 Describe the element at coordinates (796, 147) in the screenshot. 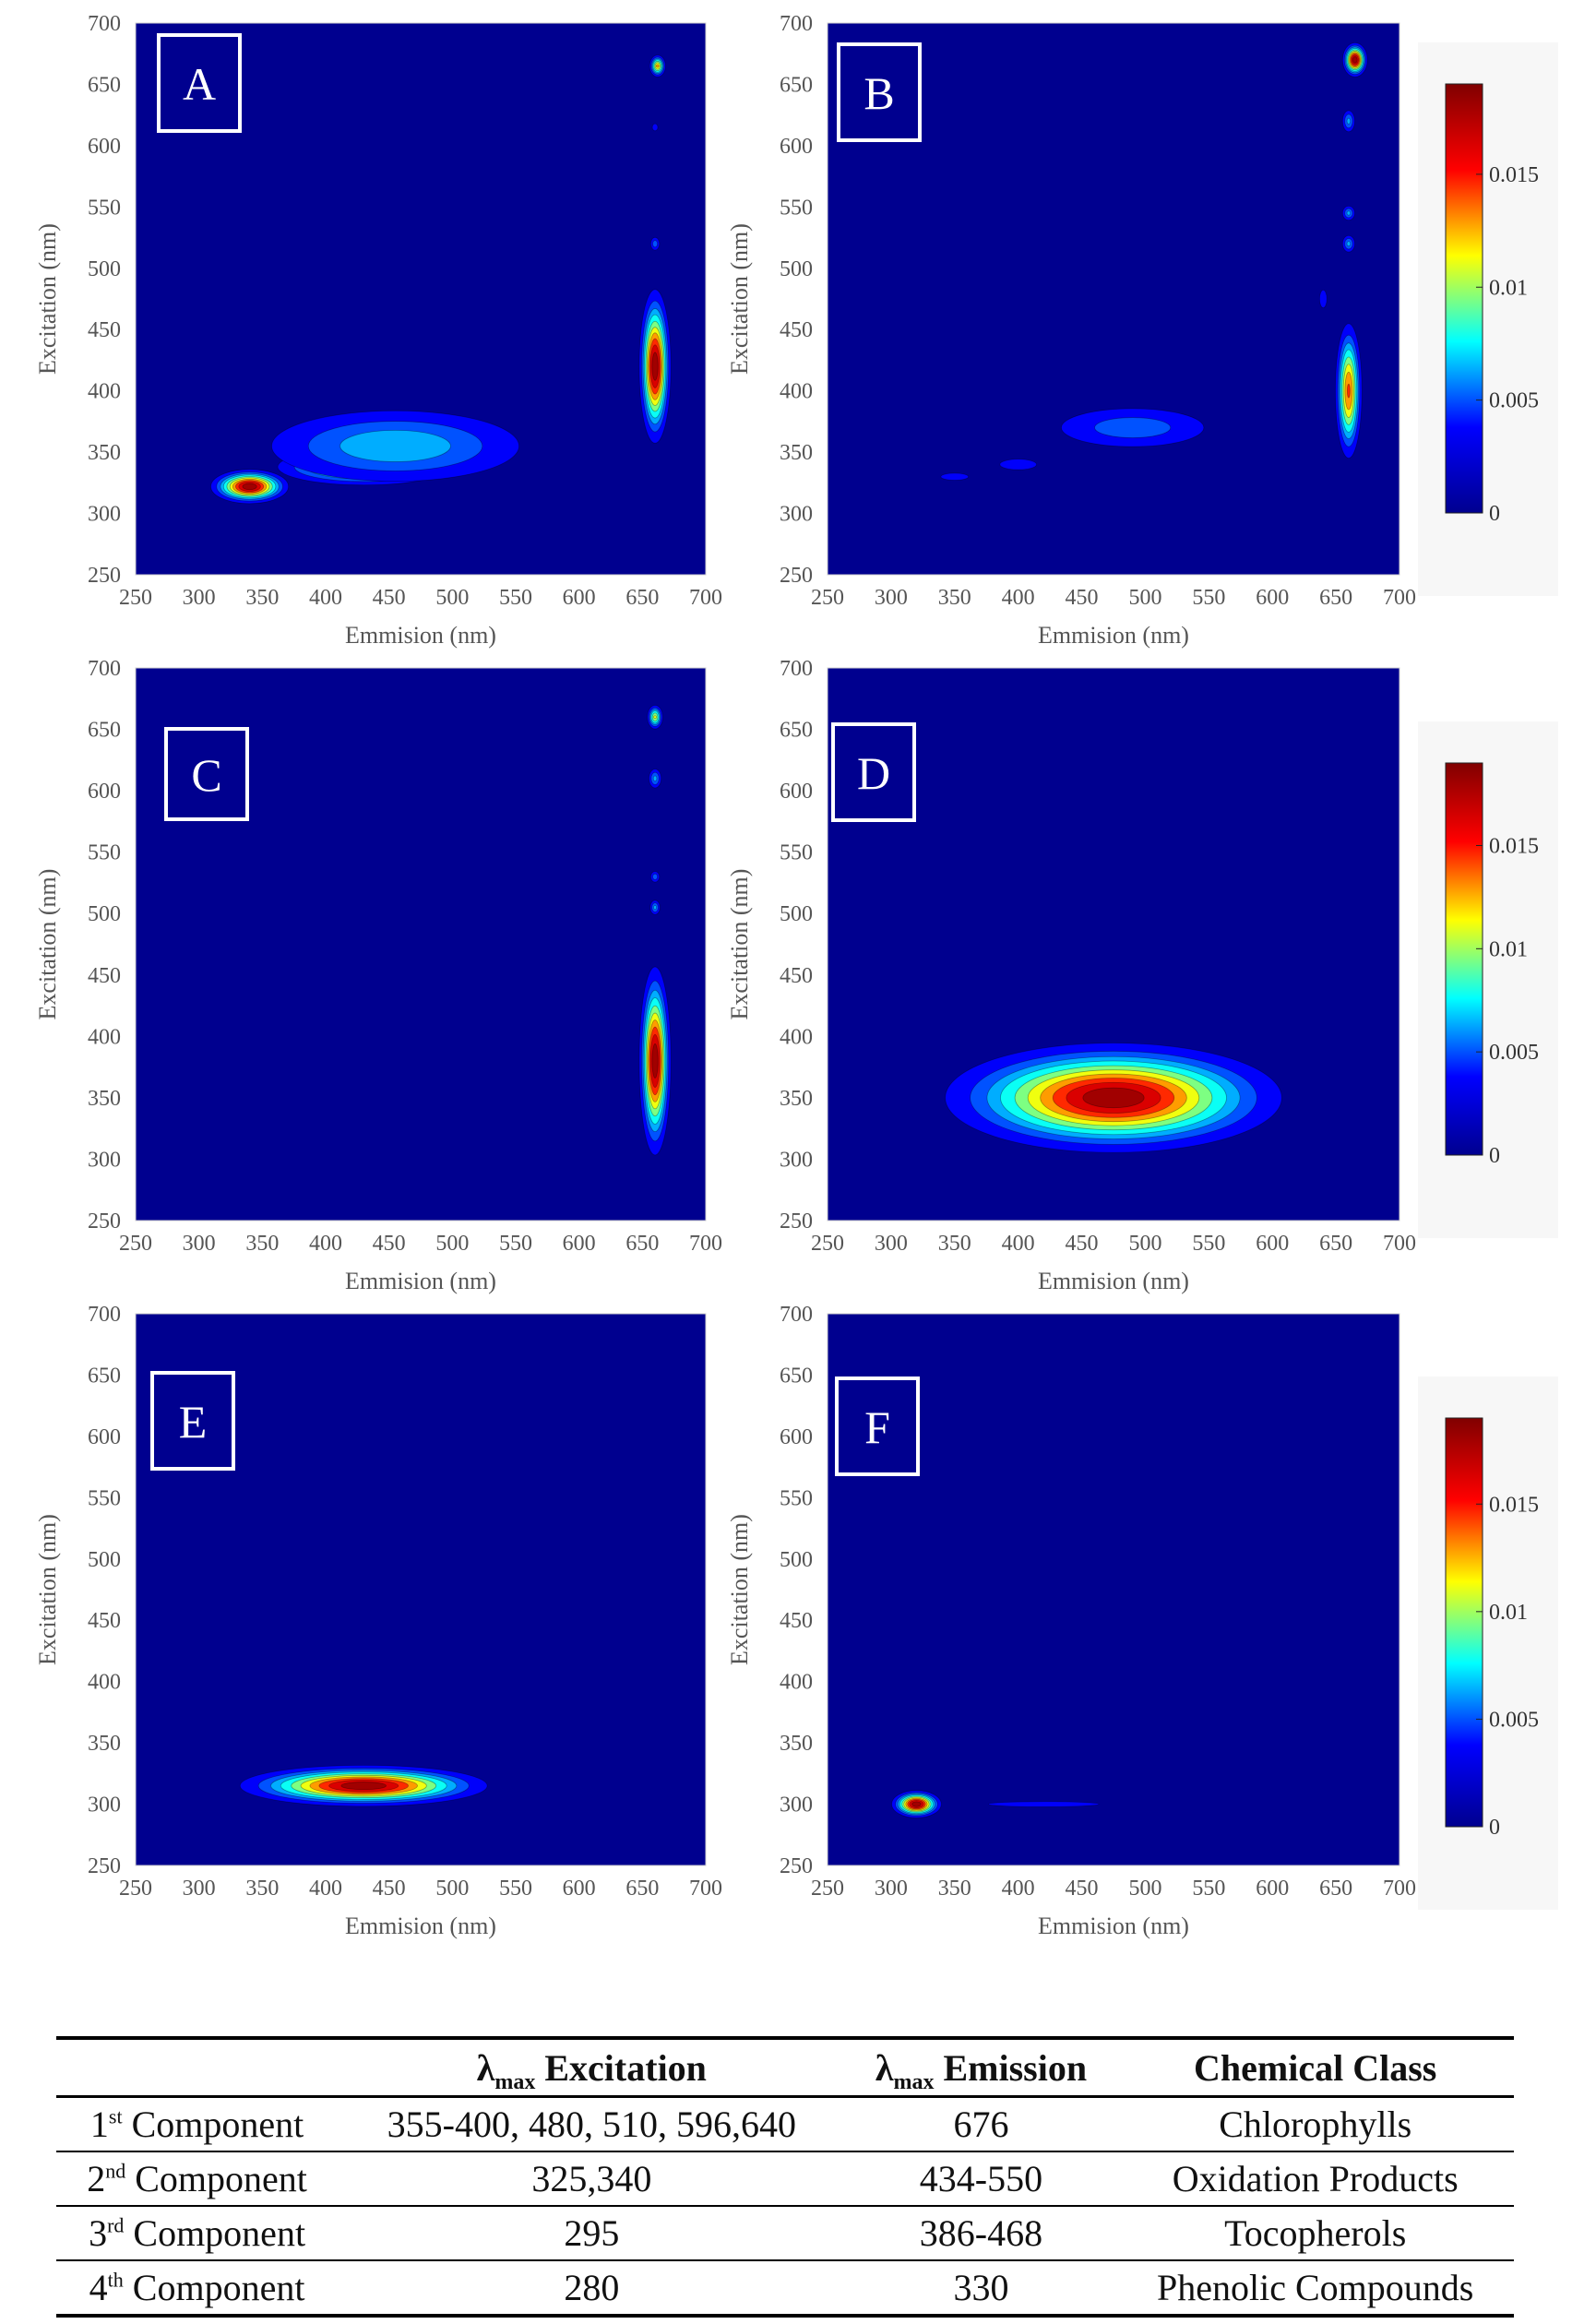

I see `y-tick-label: 600` at that location.